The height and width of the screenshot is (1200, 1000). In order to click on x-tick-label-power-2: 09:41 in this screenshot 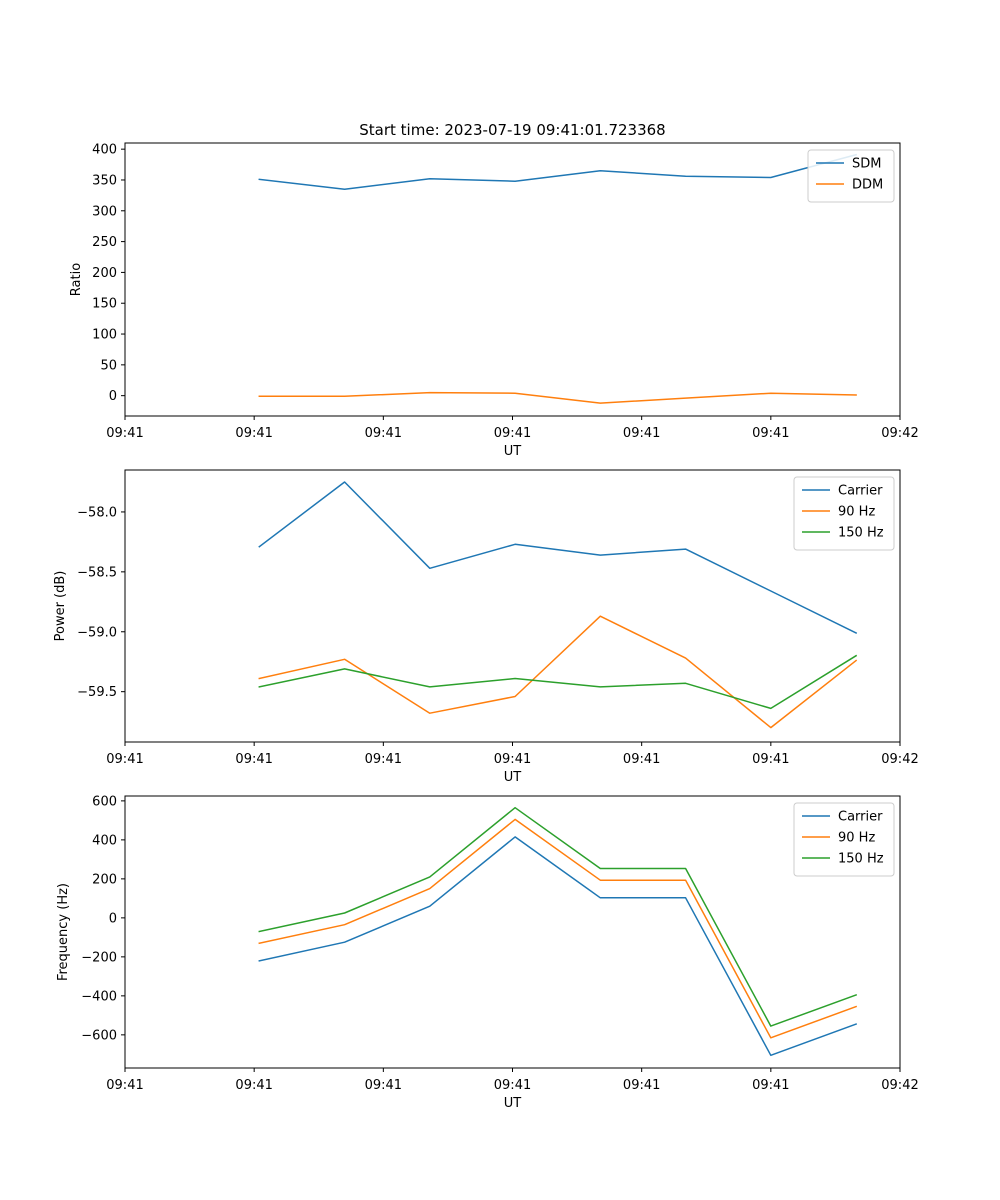, I will do `click(383, 759)`.